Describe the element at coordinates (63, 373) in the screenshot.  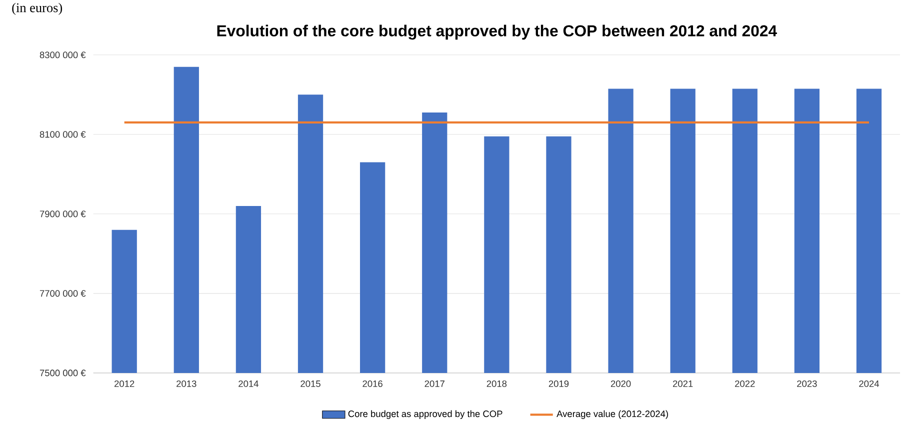
I see `y-tick-label: 7500 000 €` at that location.